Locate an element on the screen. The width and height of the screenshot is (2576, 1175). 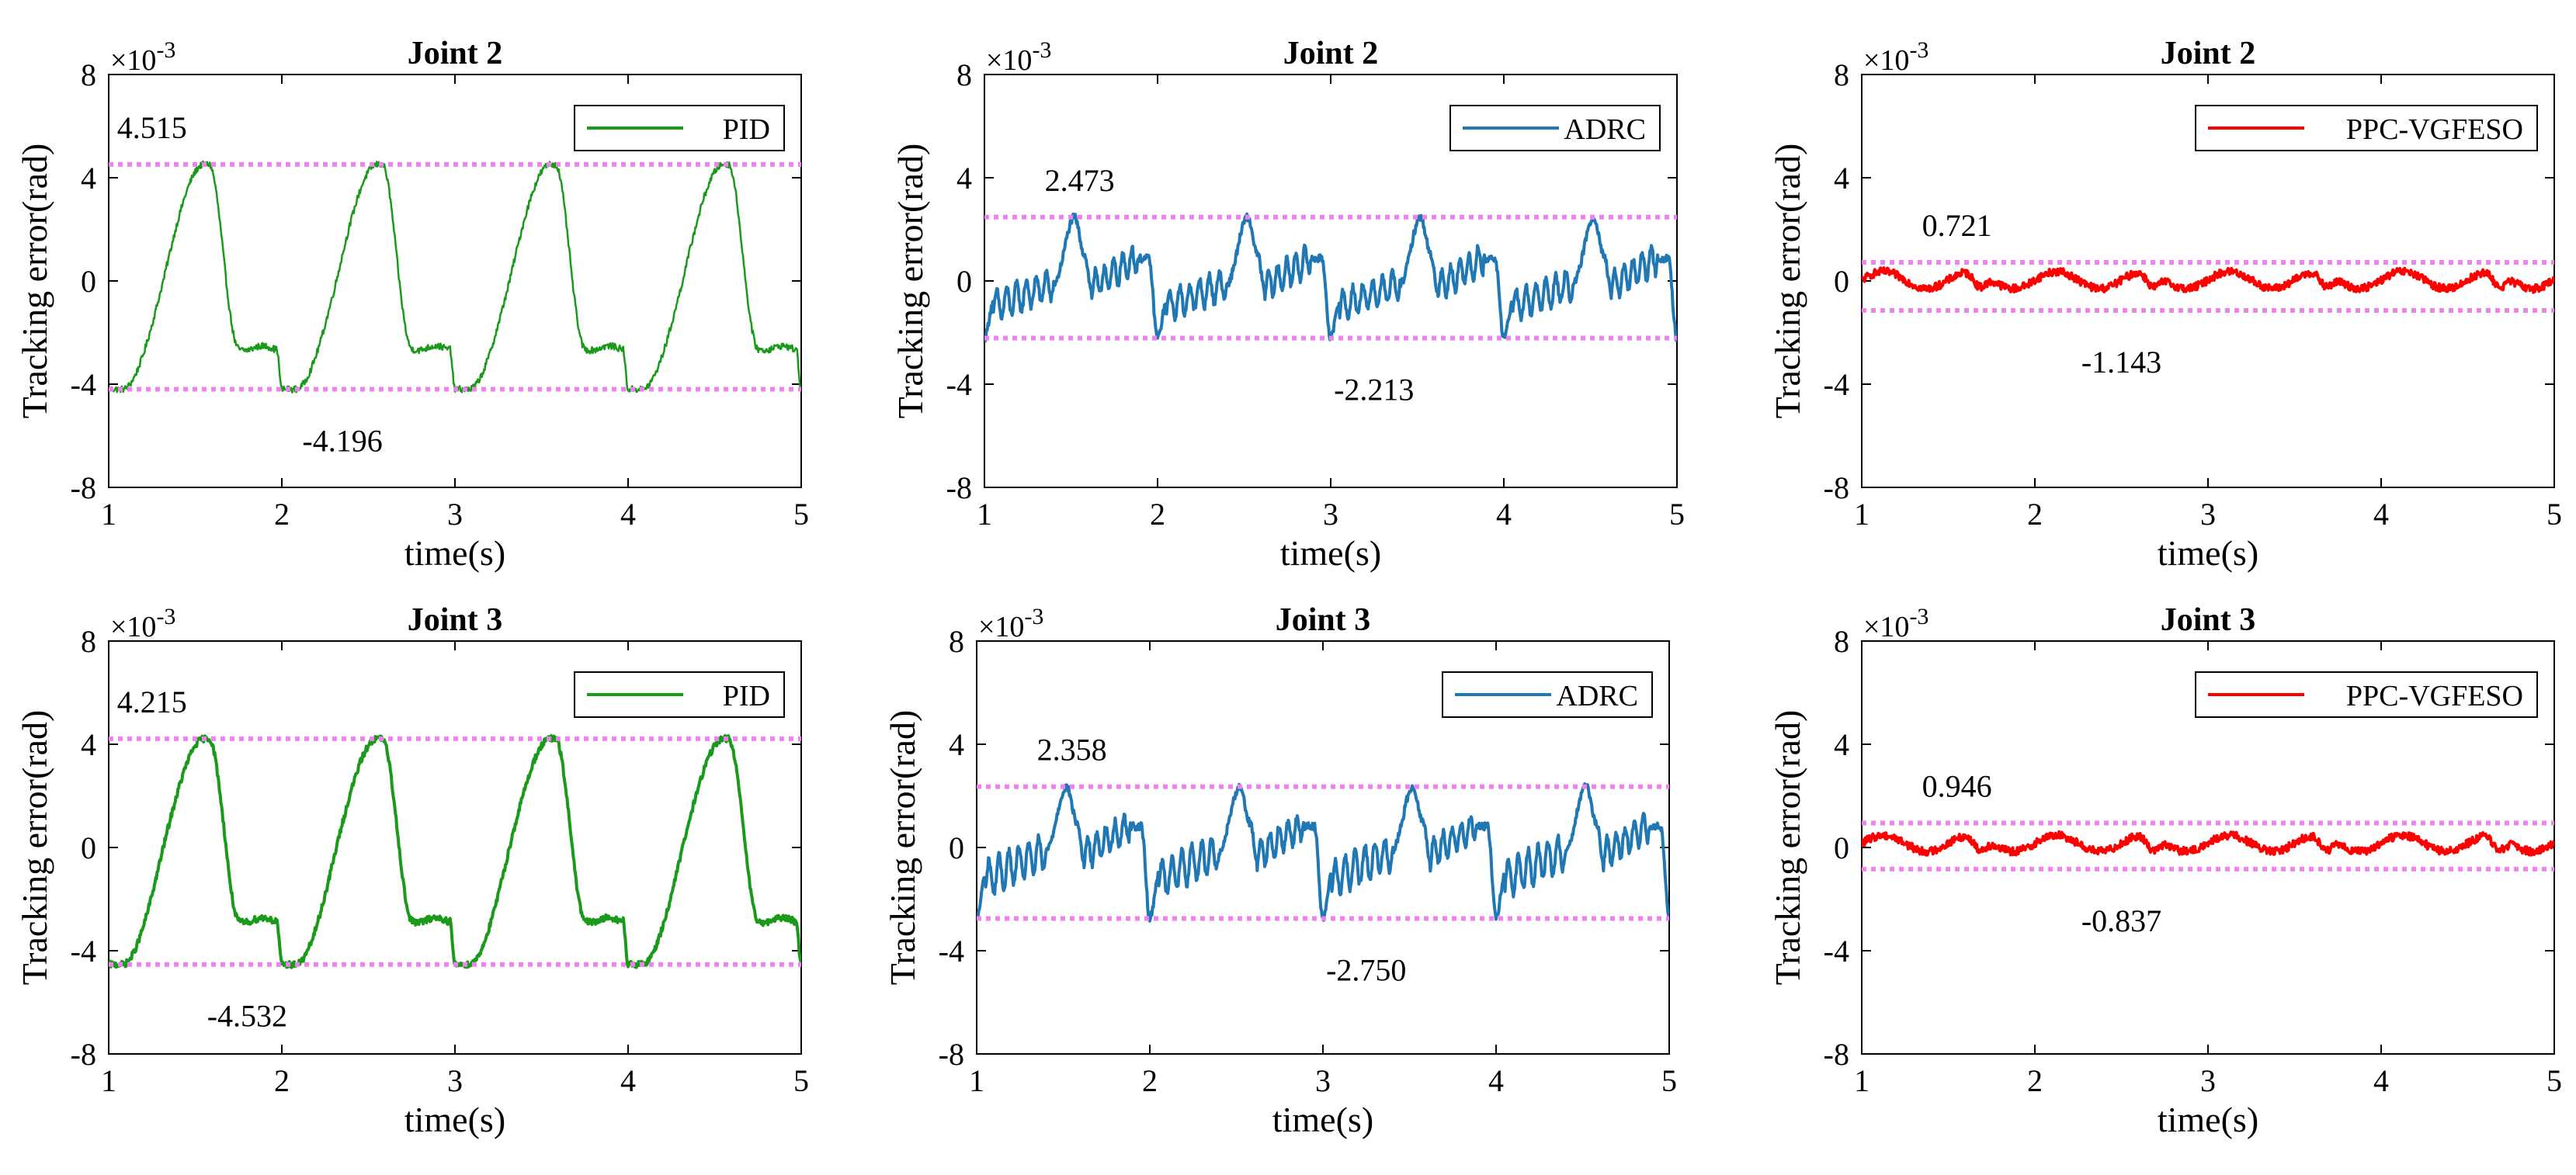
lower-bound-label: -0.837 is located at coordinates (2121, 920).